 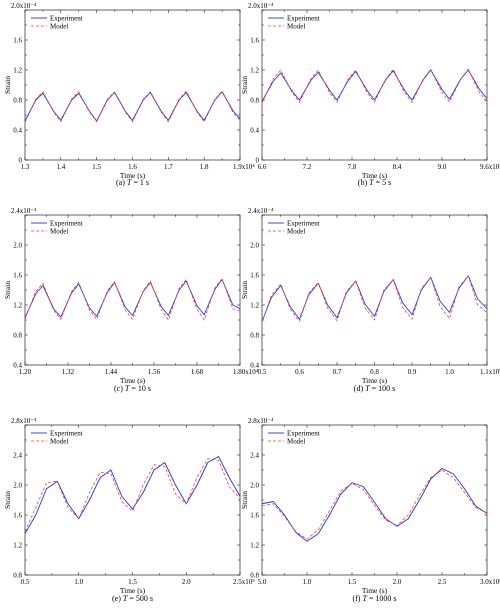 I want to click on x-tick-label: 1.3, so click(x=25, y=167).